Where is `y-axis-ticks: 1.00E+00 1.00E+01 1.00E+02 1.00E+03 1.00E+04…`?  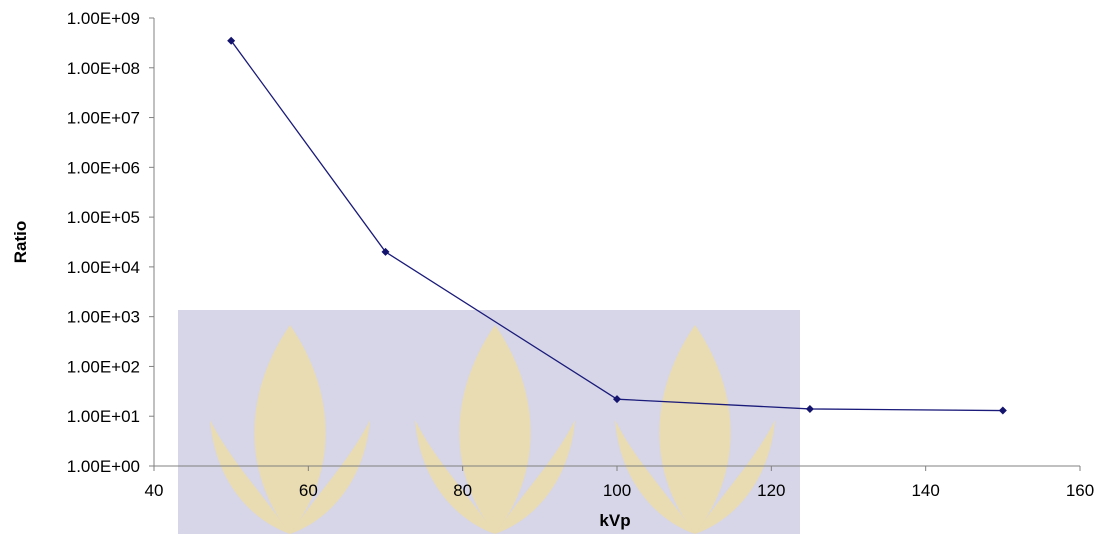
y-axis-ticks: 1.00E+00 1.00E+01 1.00E+02 1.00E+03 1.00E+04… is located at coordinates (110, 242).